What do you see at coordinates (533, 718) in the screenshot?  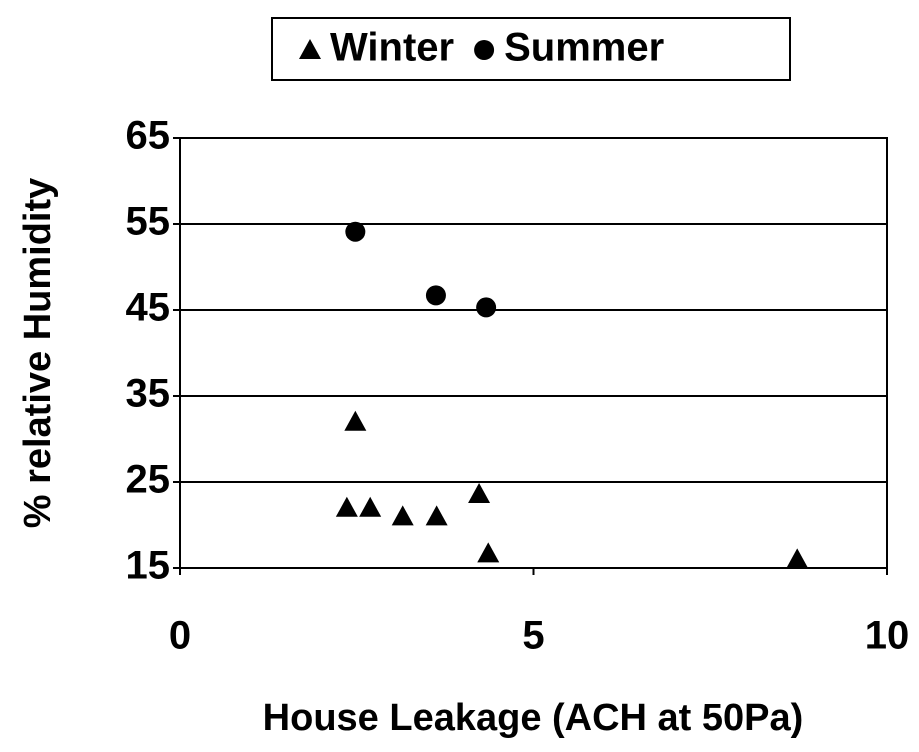 I see `x-axis-title: House Leakage (ACH at 50Pa)` at bounding box center [533, 718].